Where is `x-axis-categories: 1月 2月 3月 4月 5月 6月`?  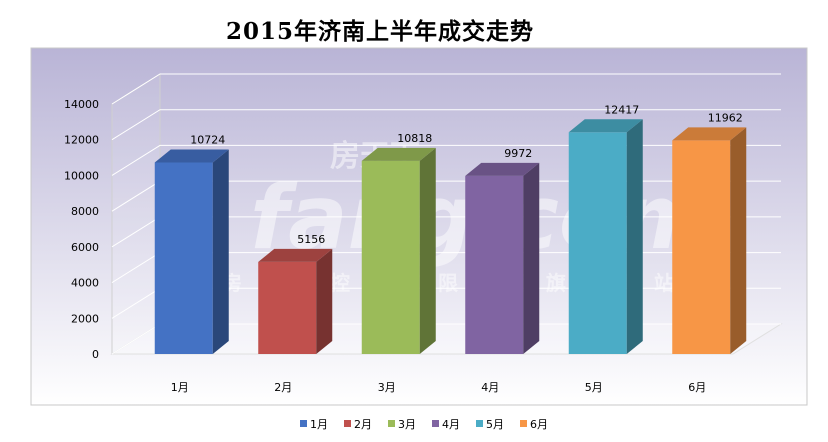 x-axis-categories: 1月 2月 3月 4月 5月 6月 is located at coordinates (439, 387).